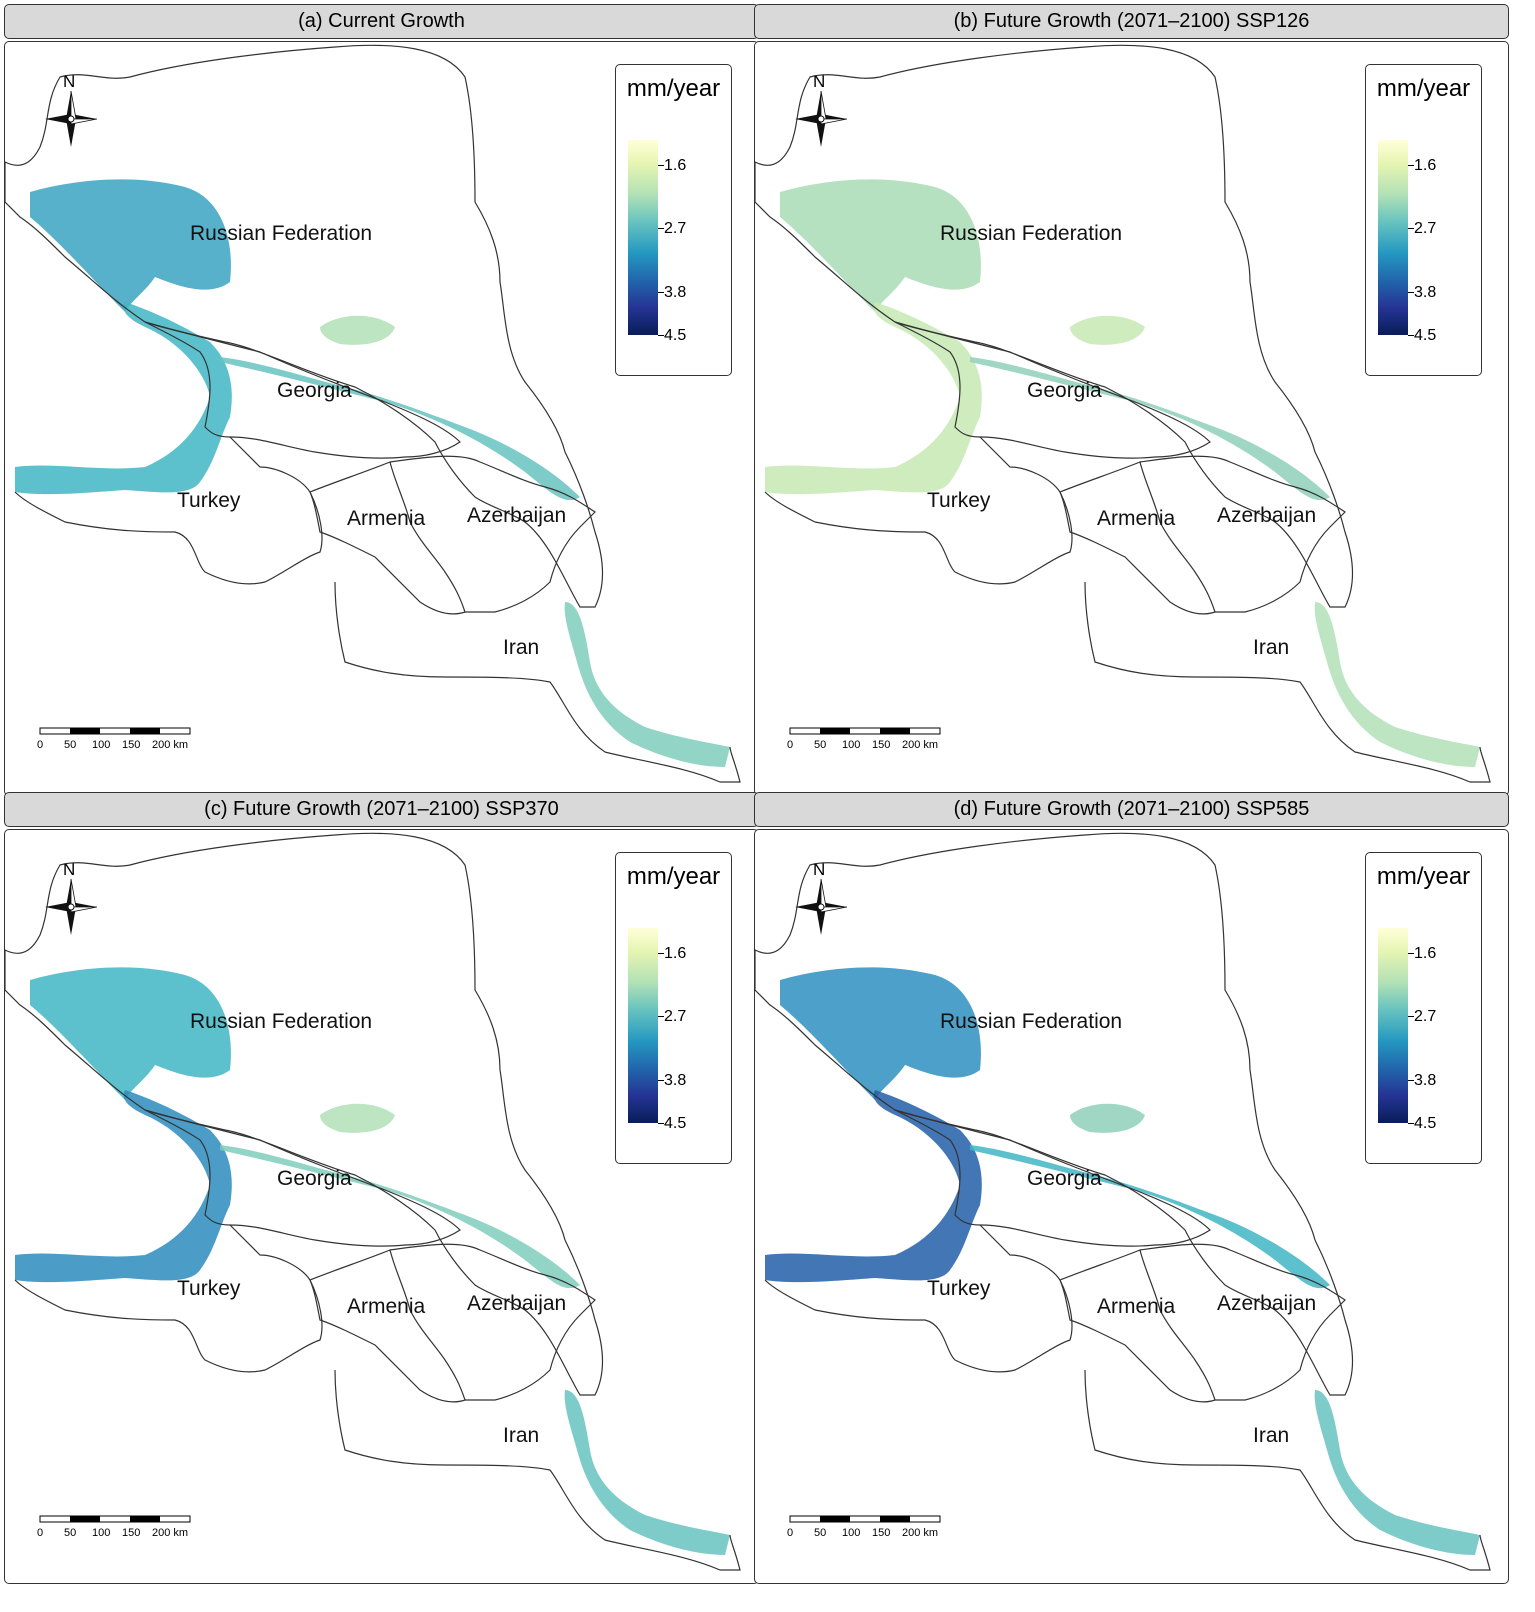 The height and width of the screenshot is (1612, 1535). I want to click on panel-title: (a) Current Growth, so click(381, 21).